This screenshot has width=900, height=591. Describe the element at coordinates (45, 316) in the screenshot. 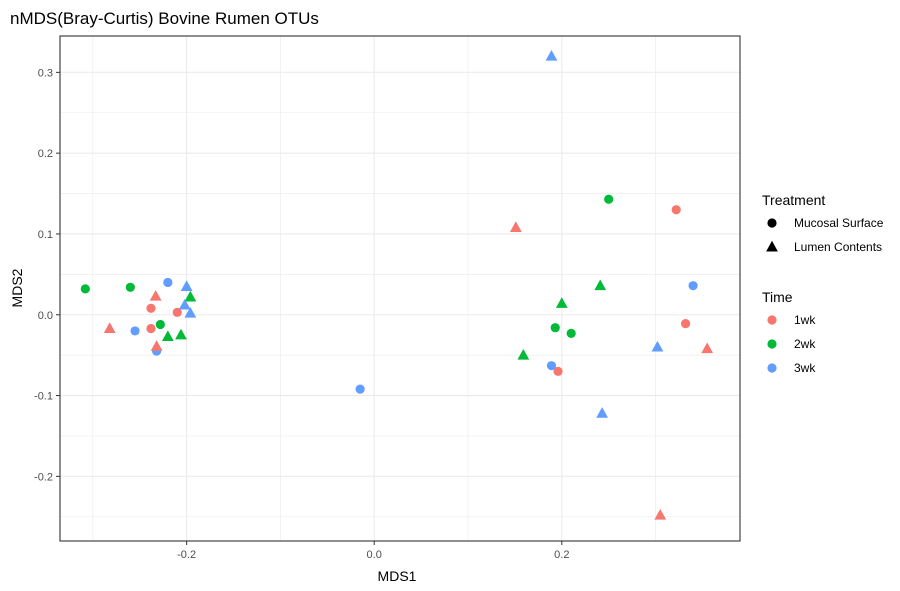

I see `y-tick-label: 0.0` at that location.